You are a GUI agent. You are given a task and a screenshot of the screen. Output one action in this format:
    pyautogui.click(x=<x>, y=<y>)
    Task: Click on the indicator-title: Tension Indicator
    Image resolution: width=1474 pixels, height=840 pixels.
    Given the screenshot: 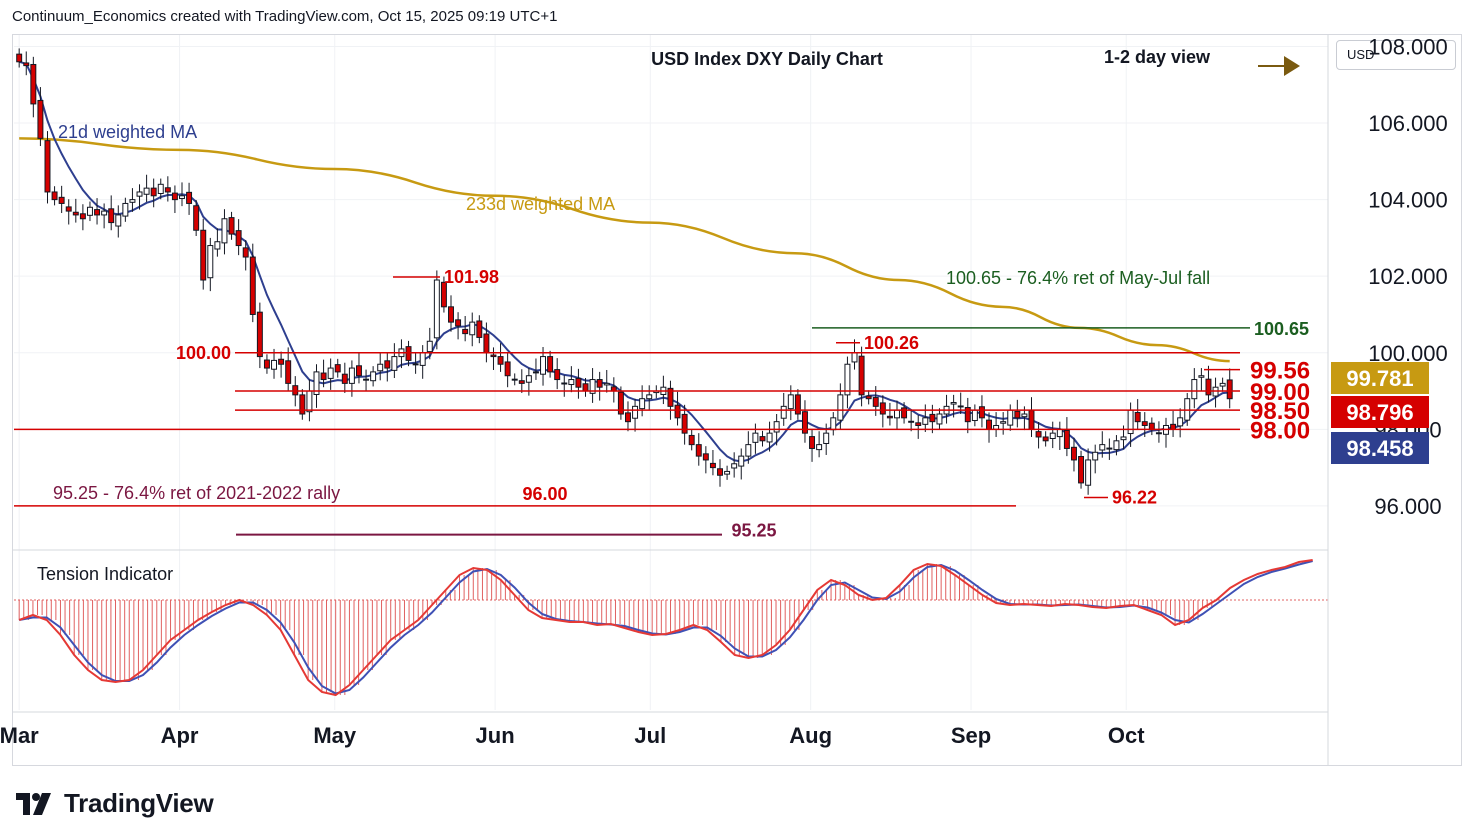 What is the action you would take?
    pyautogui.click(x=105, y=574)
    